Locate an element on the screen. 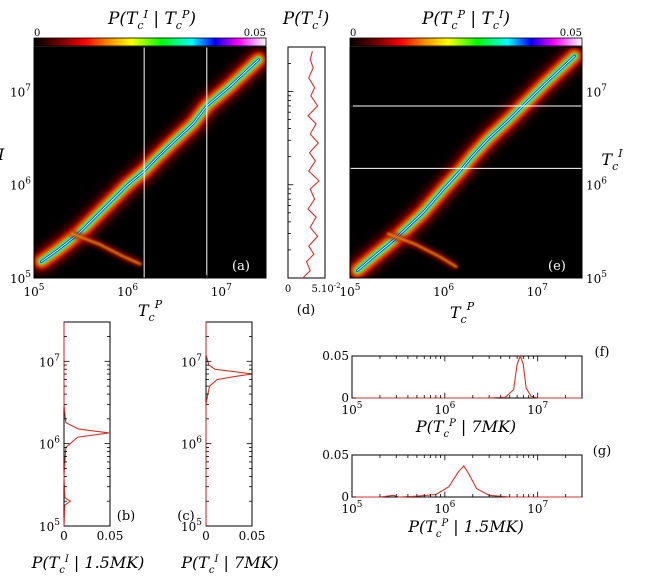 The height and width of the screenshot is (584, 645). panel-d-curve is located at coordinates (311, 165).